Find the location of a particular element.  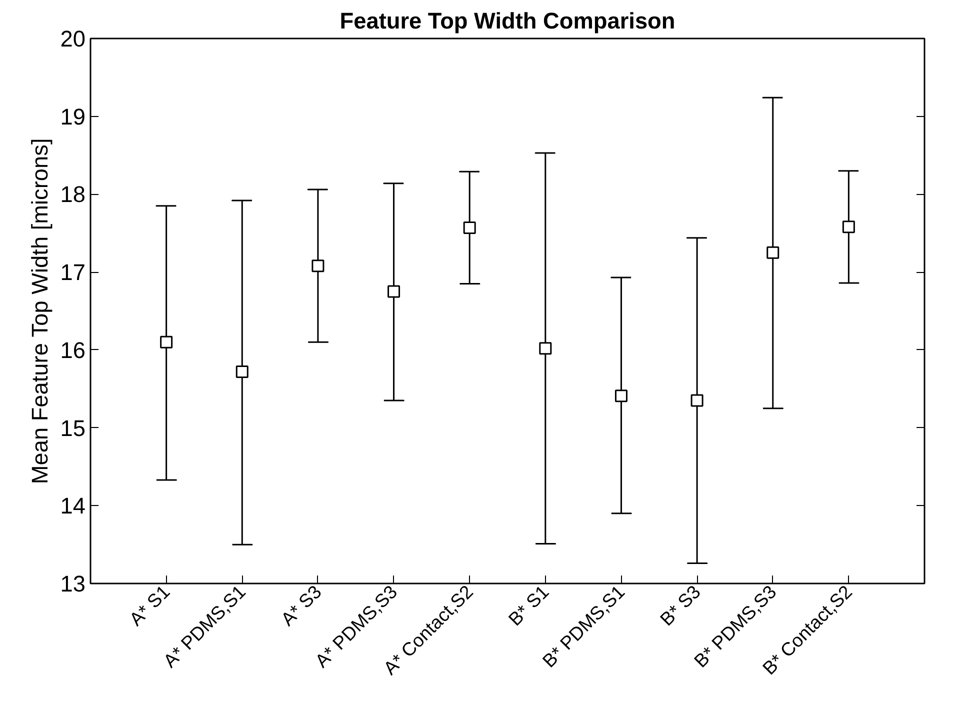

chart-title: Feature Top Width Comparison is located at coordinates (508, 21).